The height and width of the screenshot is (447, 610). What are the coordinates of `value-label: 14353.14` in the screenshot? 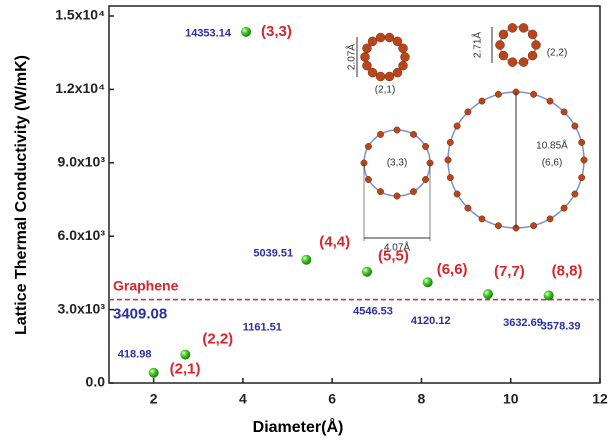 It's located at (208, 34).